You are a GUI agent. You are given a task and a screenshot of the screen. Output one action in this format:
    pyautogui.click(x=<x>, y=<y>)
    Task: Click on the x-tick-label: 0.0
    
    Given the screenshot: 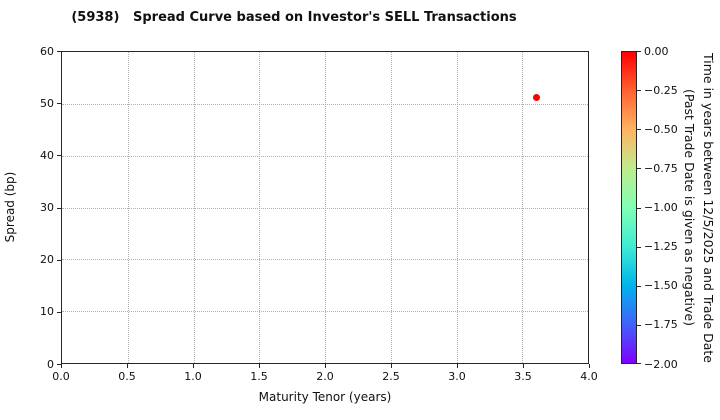 What is the action you would take?
    pyautogui.click(x=61, y=376)
    